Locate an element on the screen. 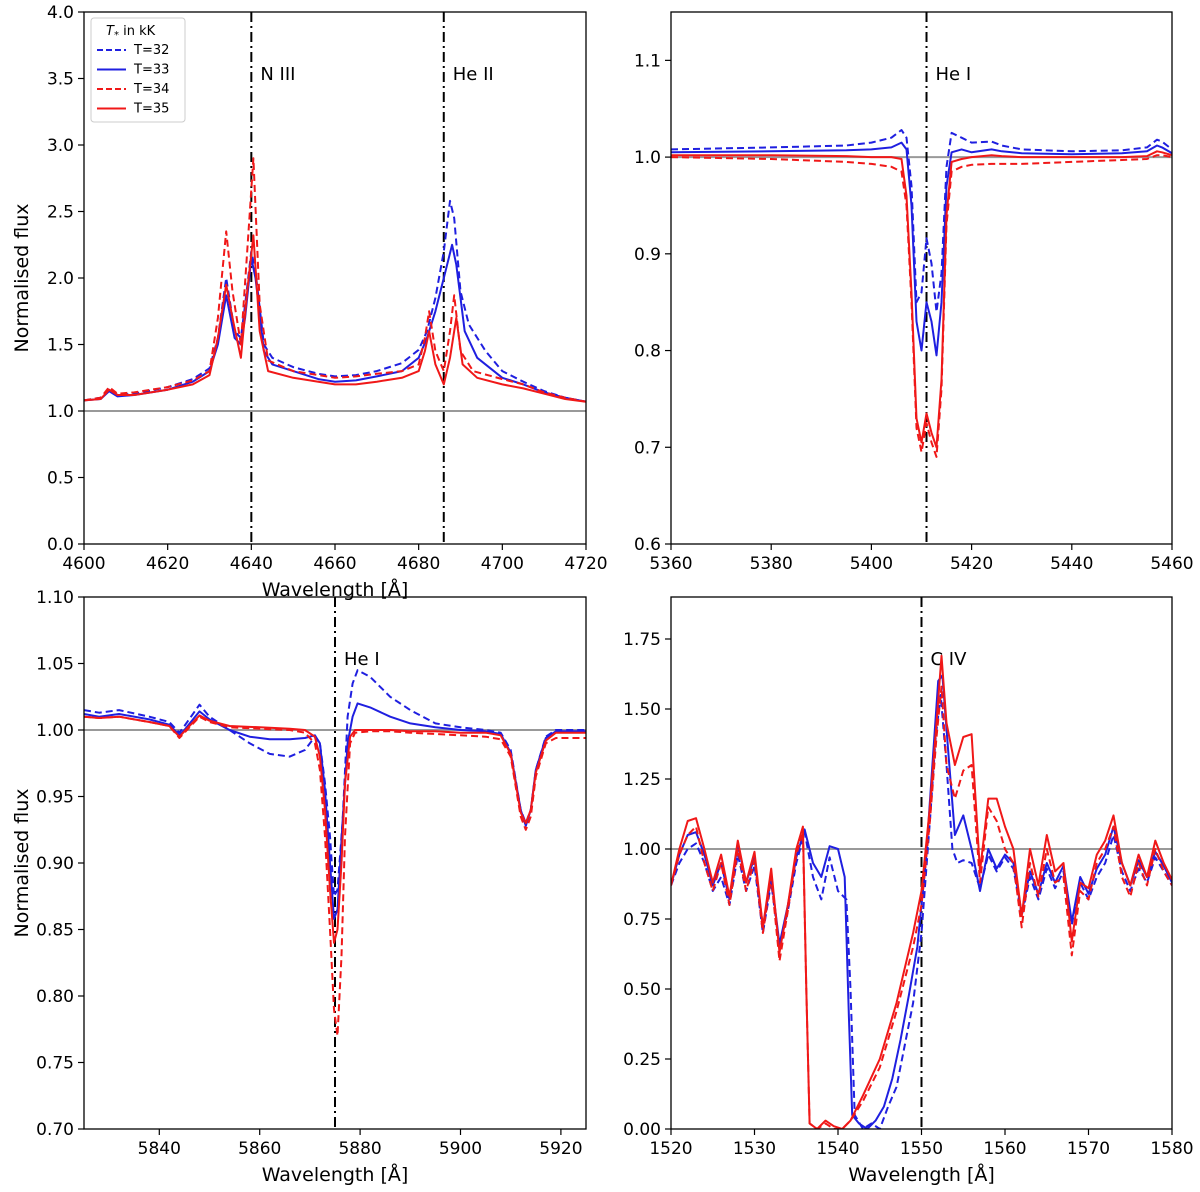  y-tick-label-top-left-2: 1.0 is located at coordinates (60, 412).